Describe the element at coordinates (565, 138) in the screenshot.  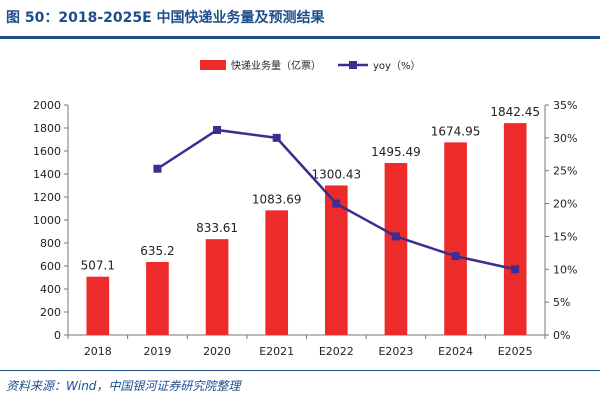
I see `y-right-tick-label: 30%` at that location.